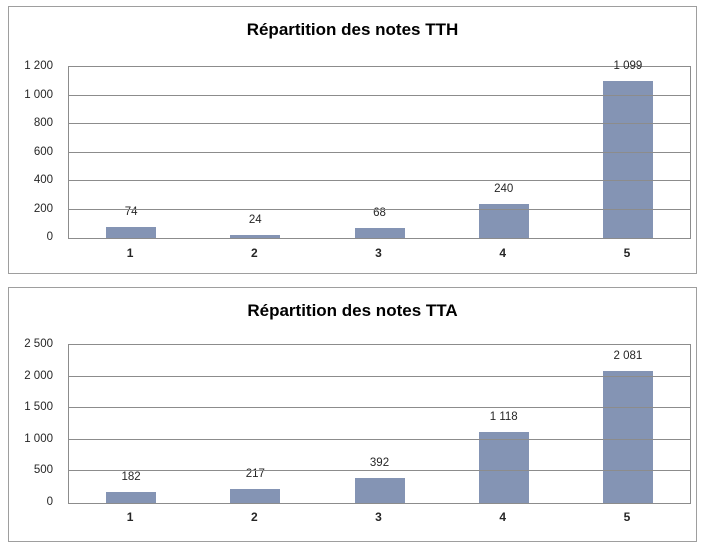 The height and width of the screenshot is (550, 704). What do you see at coordinates (379, 213) in the screenshot?
I see `bar-value-label: 68` at bounding box center [379, 213].